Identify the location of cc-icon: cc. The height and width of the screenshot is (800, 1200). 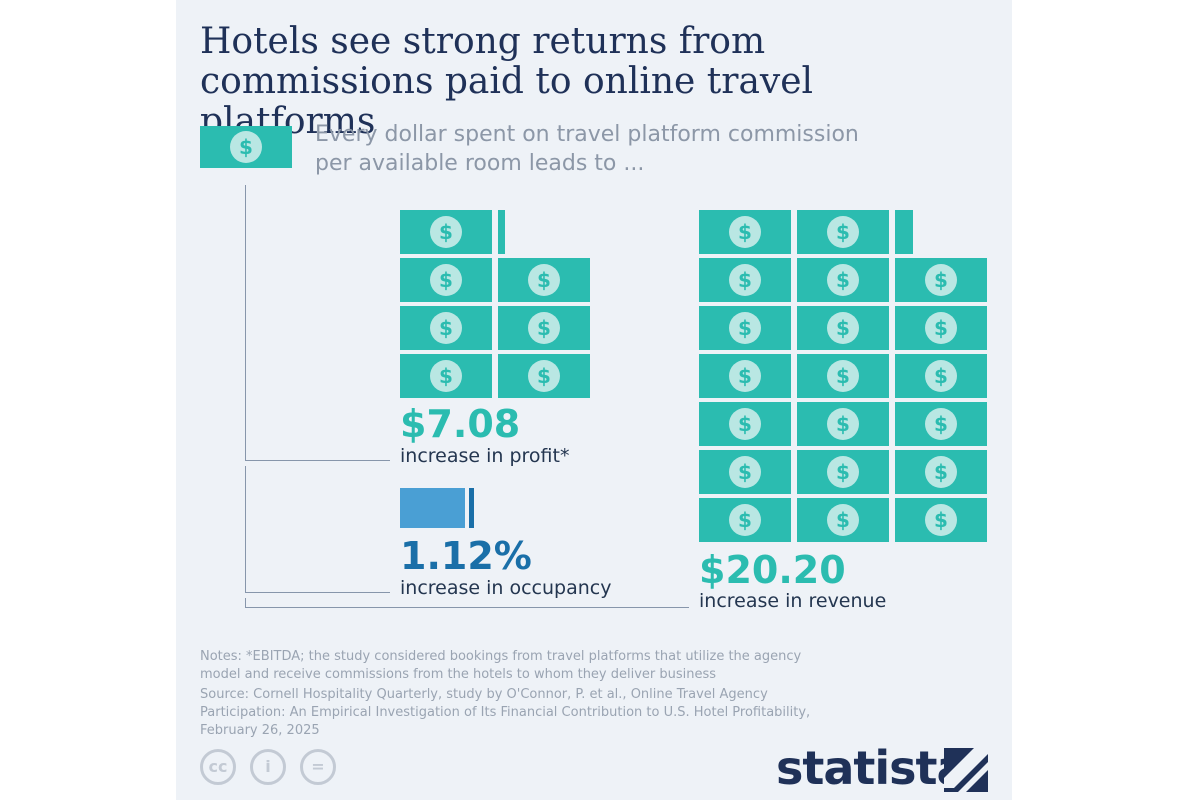
(218, 767).